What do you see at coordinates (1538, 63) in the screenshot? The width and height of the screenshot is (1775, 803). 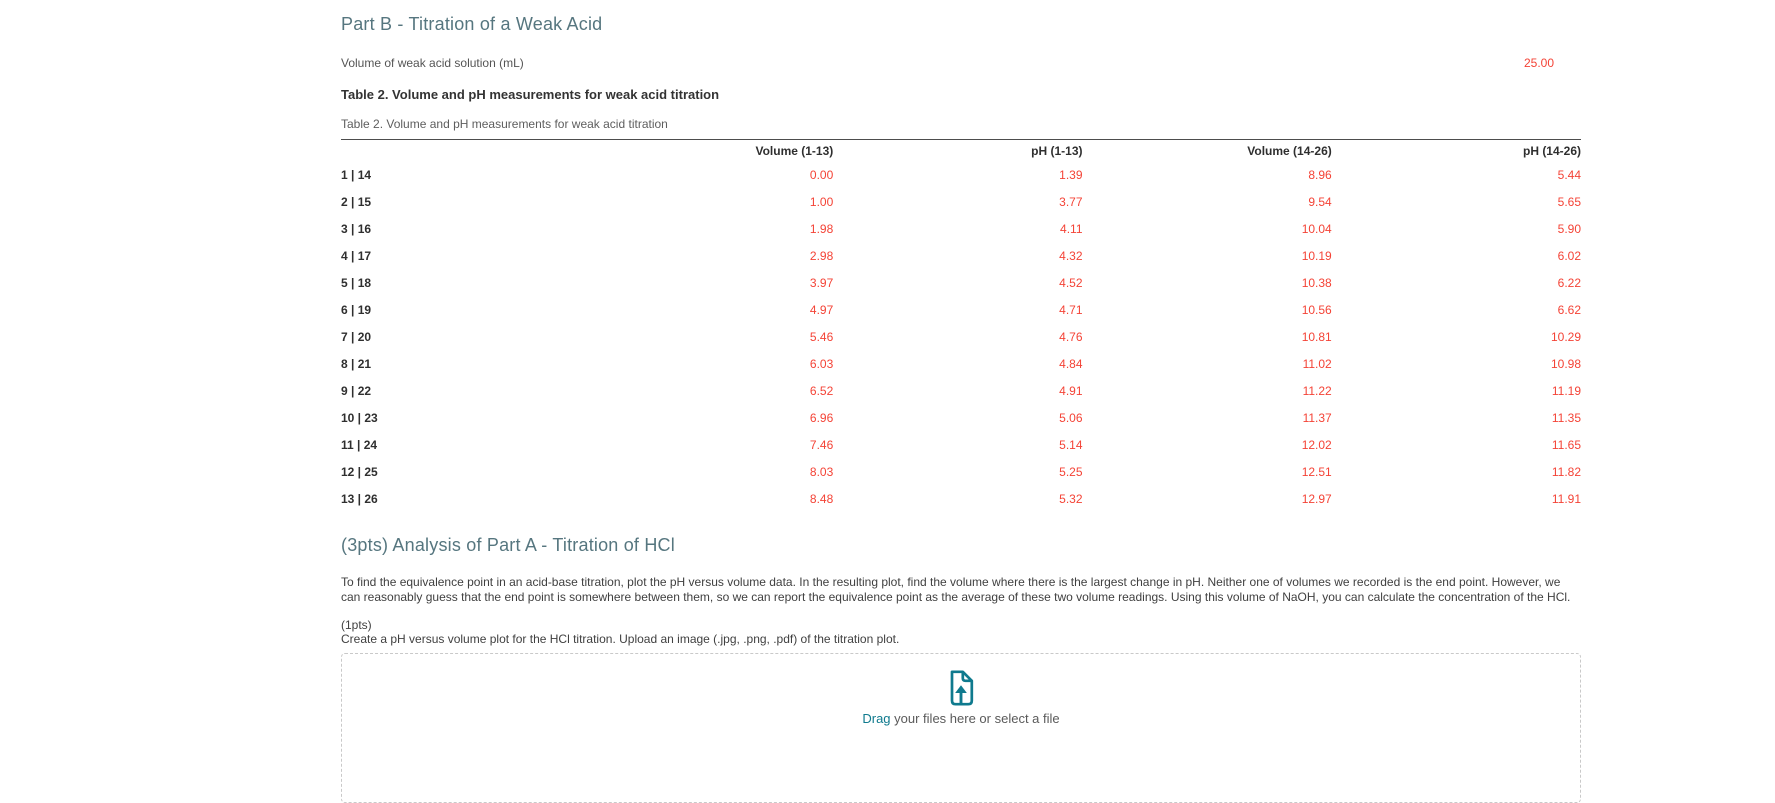 I see `volume-field-value: 25.00` at bounding box center [1538, 63].